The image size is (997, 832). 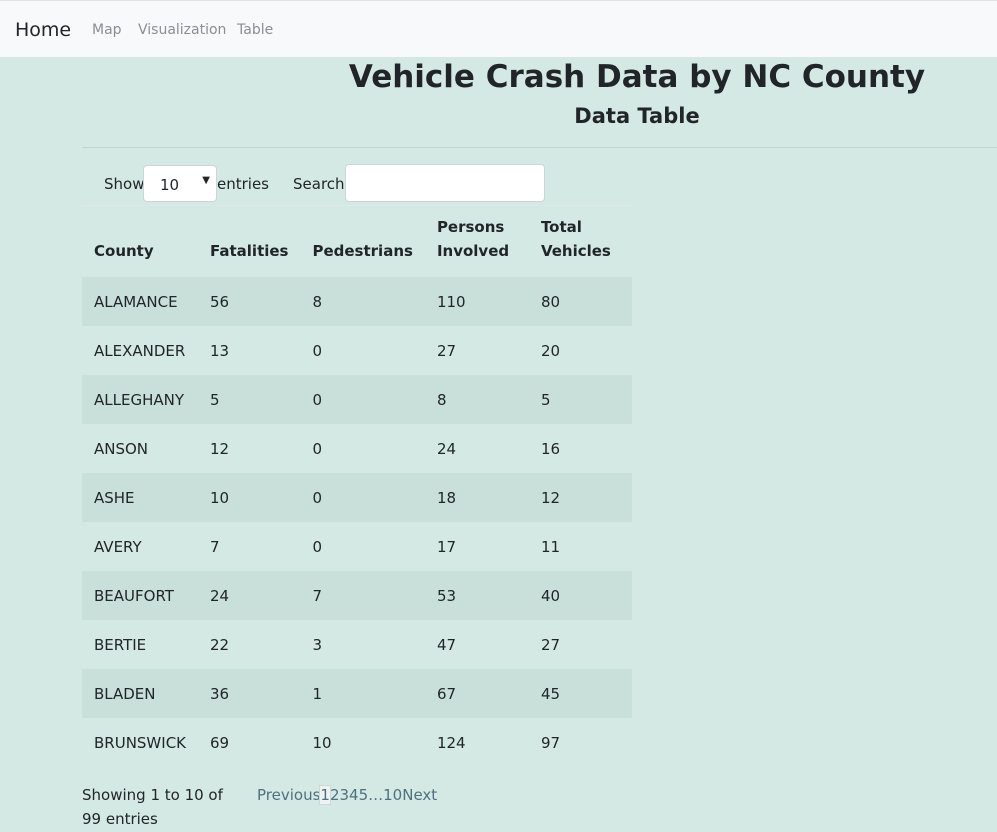 What do you see at coordinates (393, 795) in the screenshot?
I see `pagination-page-last: 10` at bounding box center [393, 795].